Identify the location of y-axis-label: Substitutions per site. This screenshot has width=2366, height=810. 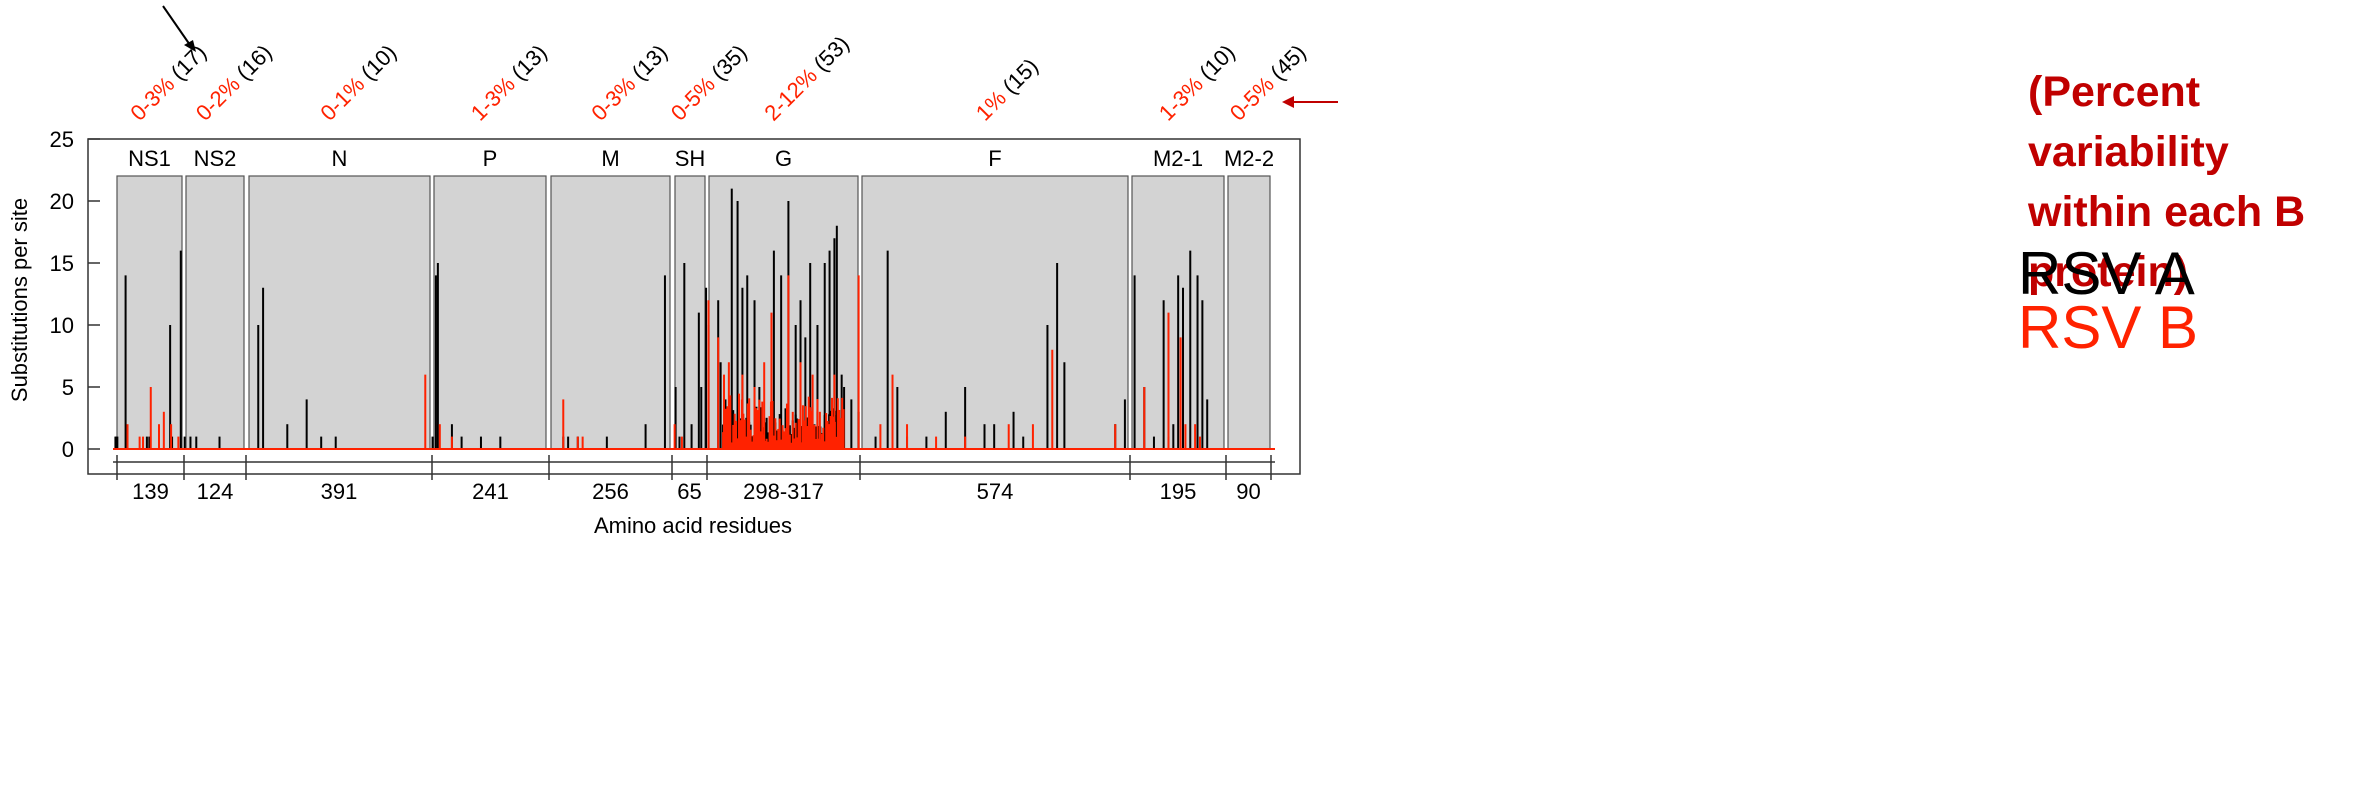
(19, 300).